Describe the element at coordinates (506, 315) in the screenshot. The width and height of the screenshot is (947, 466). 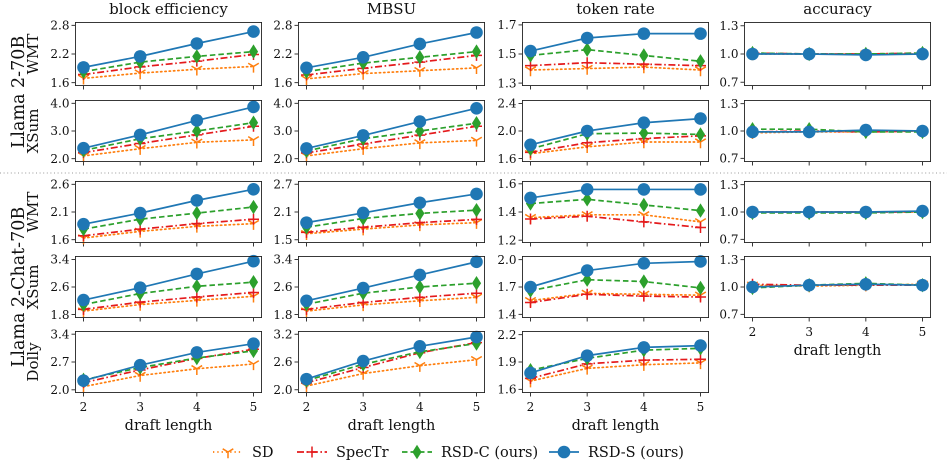
I see `y-tick-label: 1.4` at that location.